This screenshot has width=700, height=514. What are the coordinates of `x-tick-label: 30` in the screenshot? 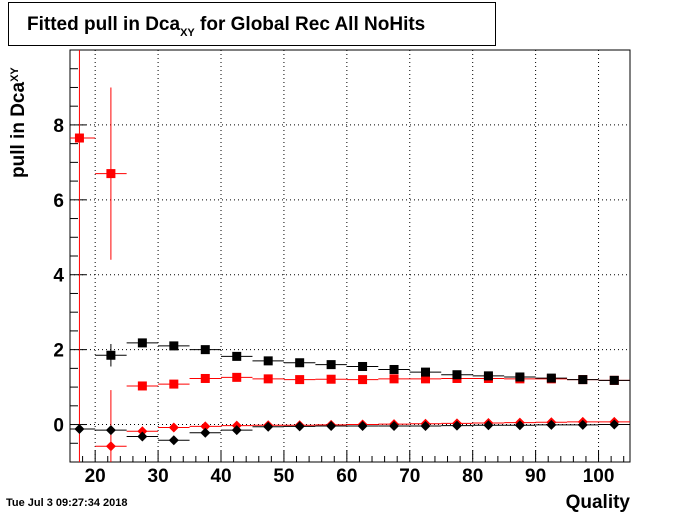 It's located at (158, 476).